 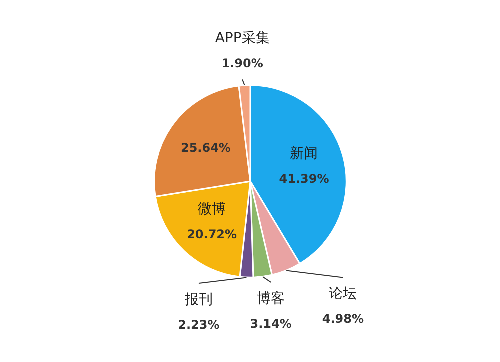 I want to click on slice-label: 博客, so click(x=271, y=298).